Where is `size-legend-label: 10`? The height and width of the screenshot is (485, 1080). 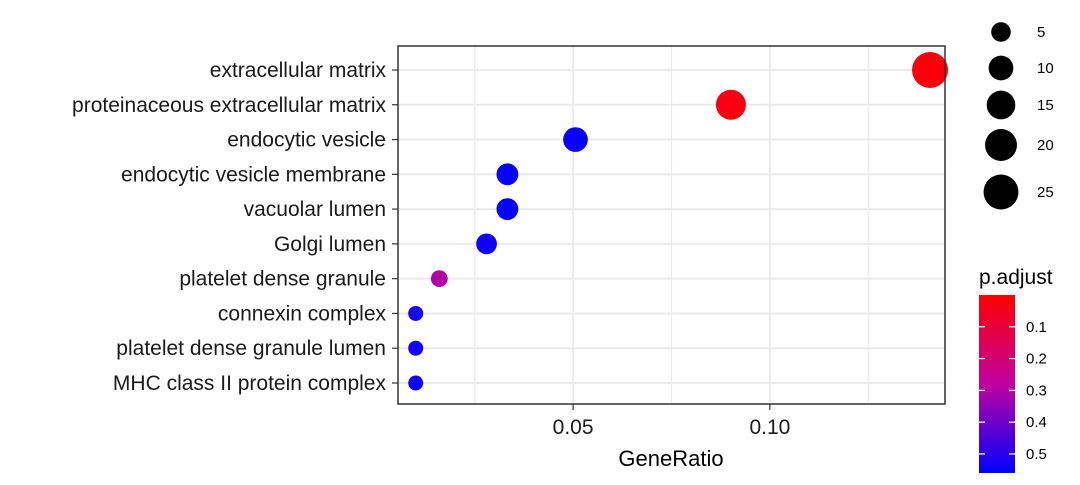 size-legend-label: 10 is located at coordinates (1045, 68).